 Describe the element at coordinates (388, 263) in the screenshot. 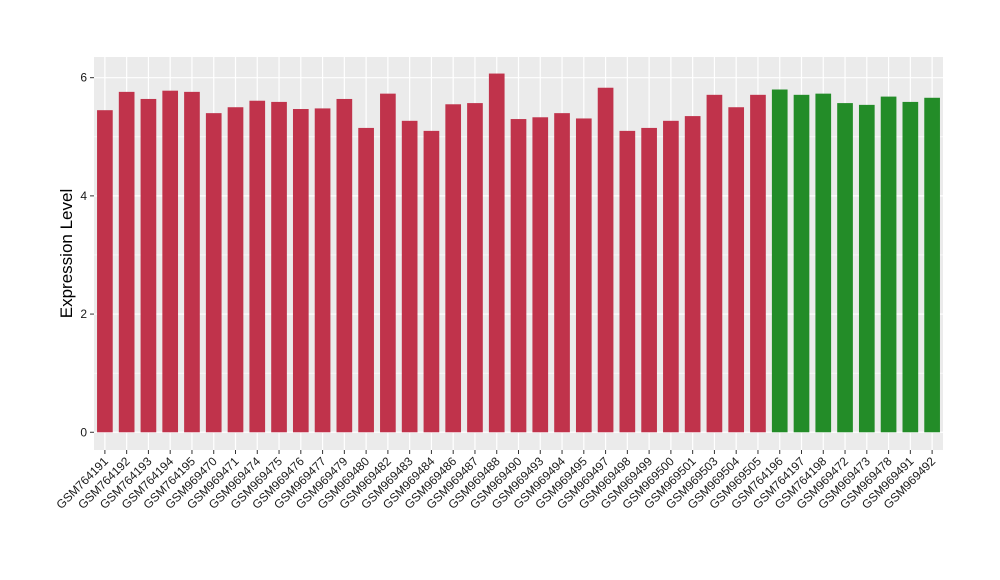

I see `bar-GSM969482` at that location.